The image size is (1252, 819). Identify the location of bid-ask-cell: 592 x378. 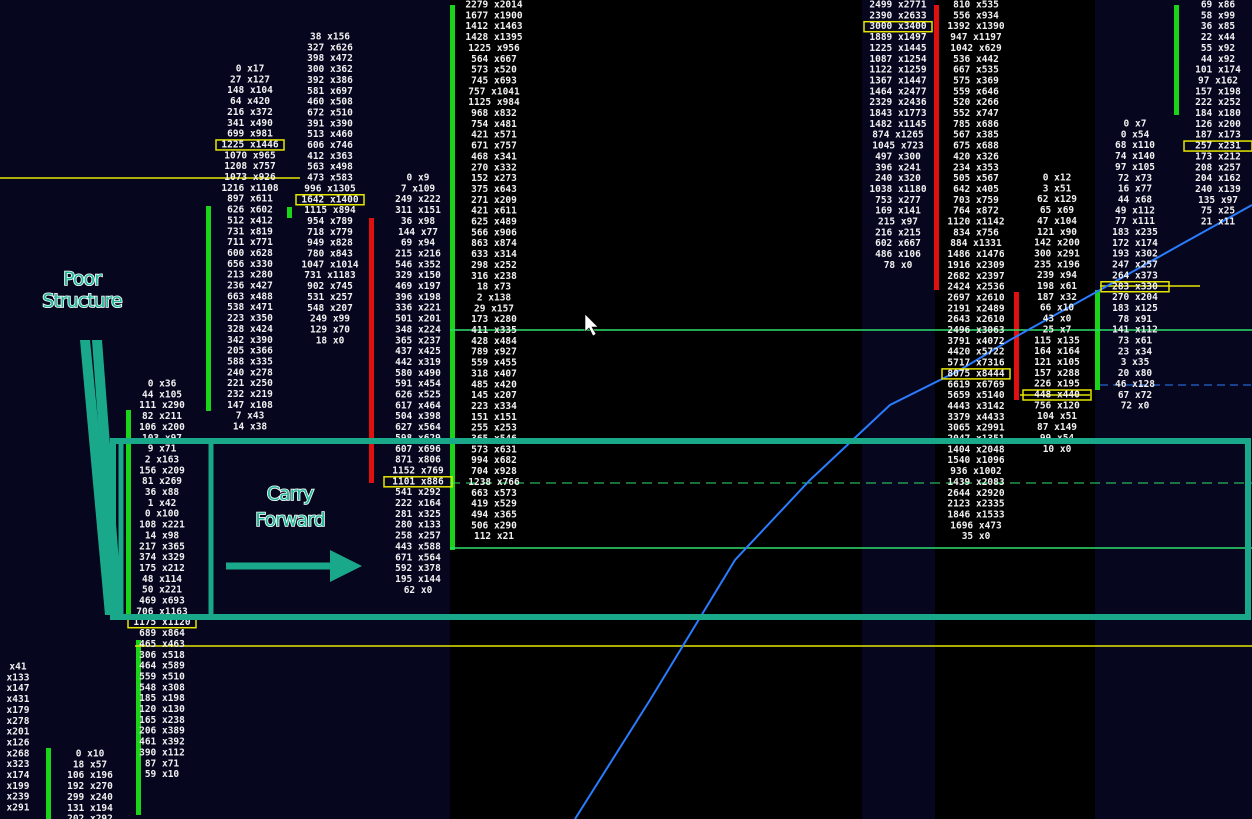
(418, 568).